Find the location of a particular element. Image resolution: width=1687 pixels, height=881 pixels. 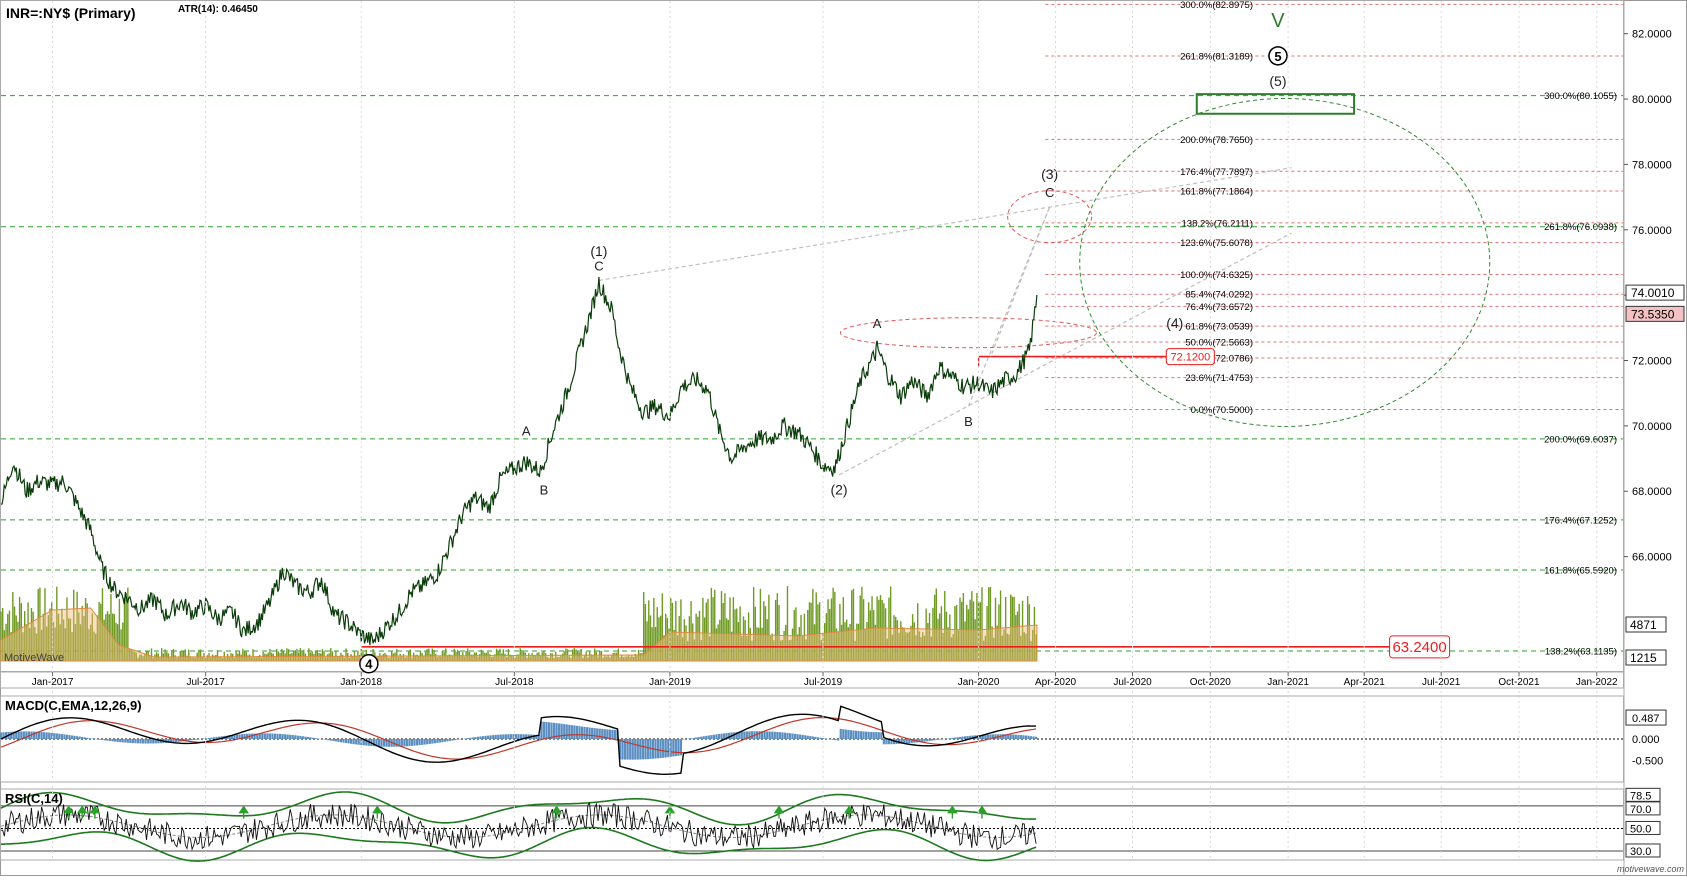

prev-price-label: 73.5350 is located at coordinates (1653, 314).